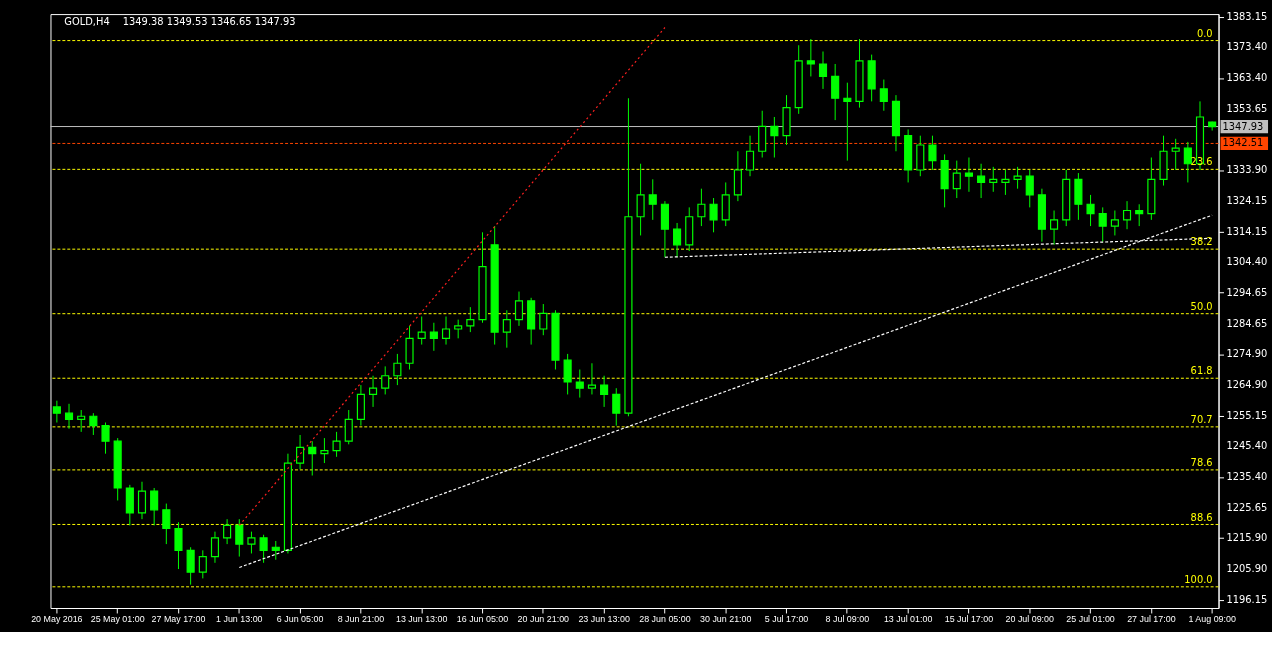  What do you see at coordinates (847, 619) in the screenshot?
I see `x-tick-label: 8 Jul 09:00` at bounding box center [847, 619].